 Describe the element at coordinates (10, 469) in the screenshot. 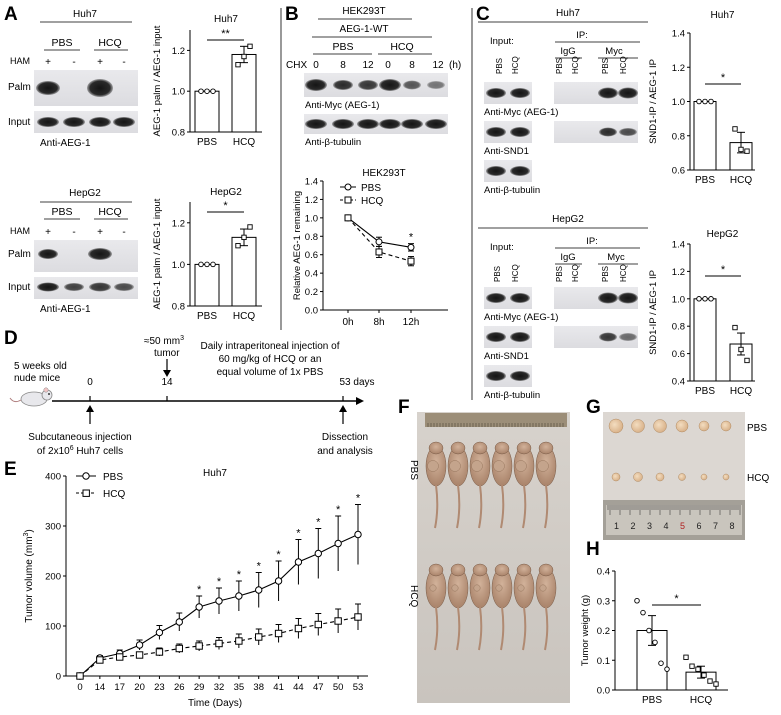

I see `panel-letter-e: E` at that location.